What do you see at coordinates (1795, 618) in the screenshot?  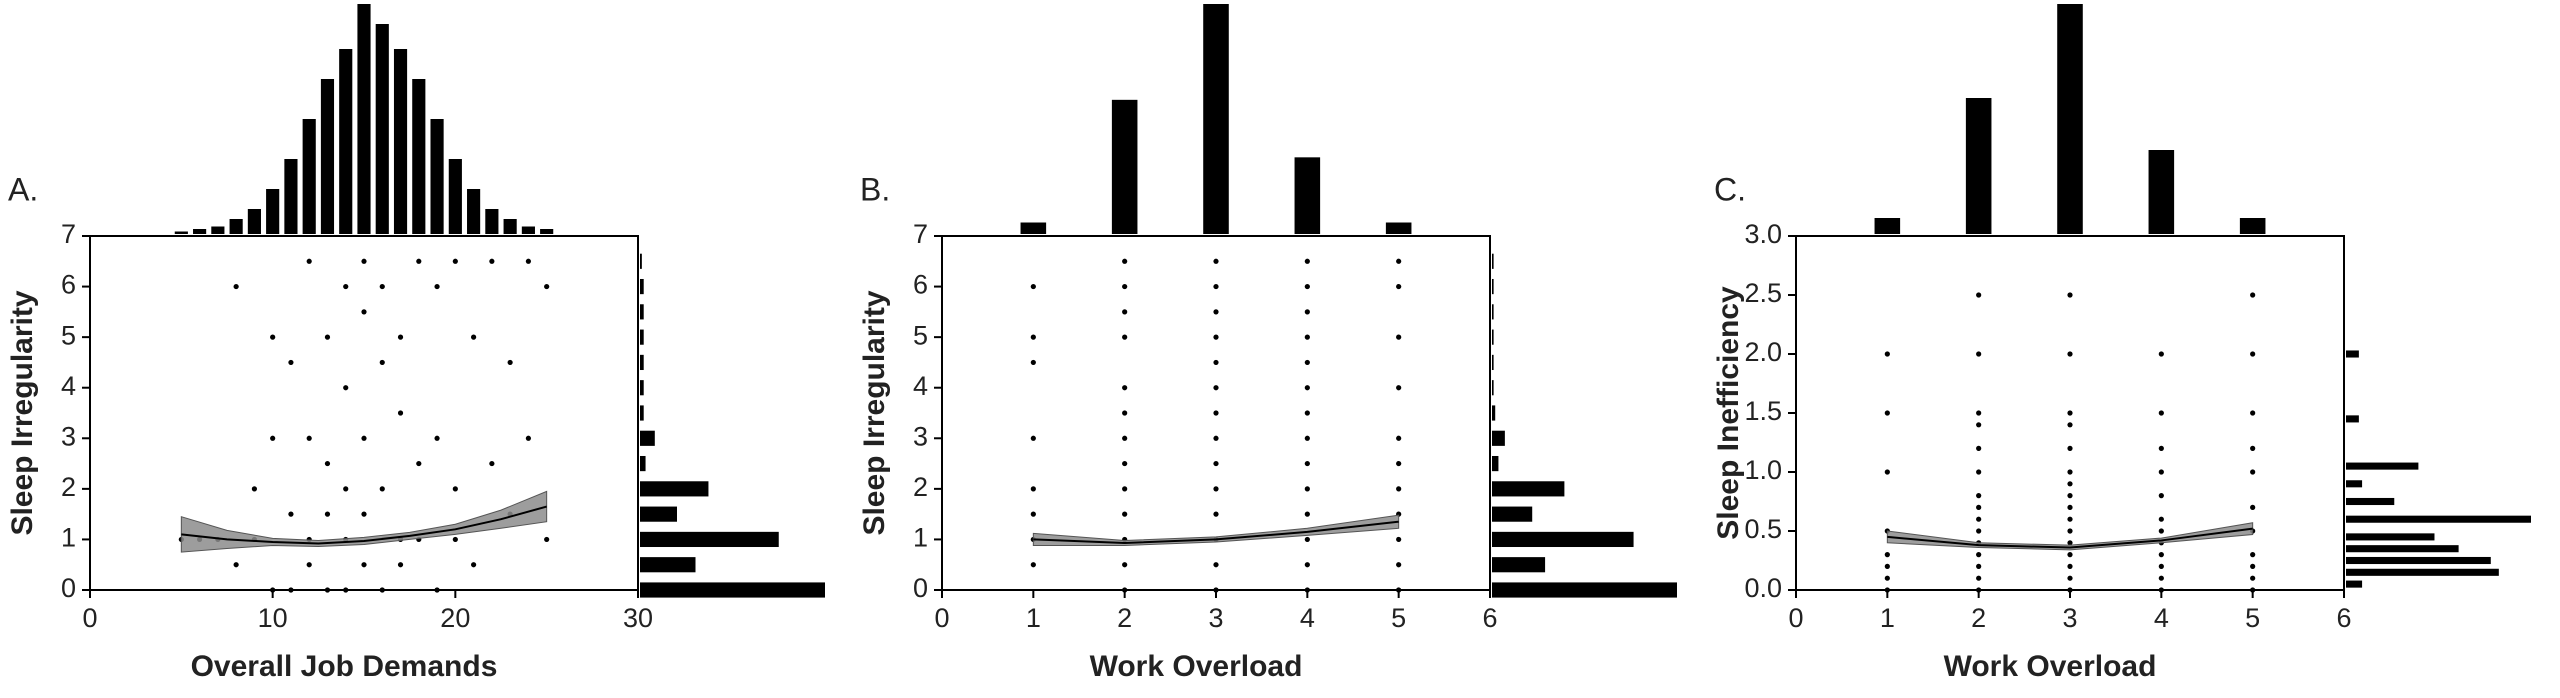 I see `x-tick-label: 0` at bounding box center [1795, 618].